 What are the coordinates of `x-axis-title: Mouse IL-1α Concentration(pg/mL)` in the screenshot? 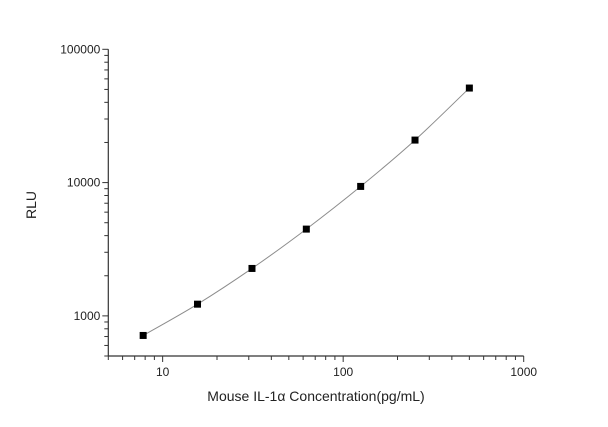 It's located at (315, 396).